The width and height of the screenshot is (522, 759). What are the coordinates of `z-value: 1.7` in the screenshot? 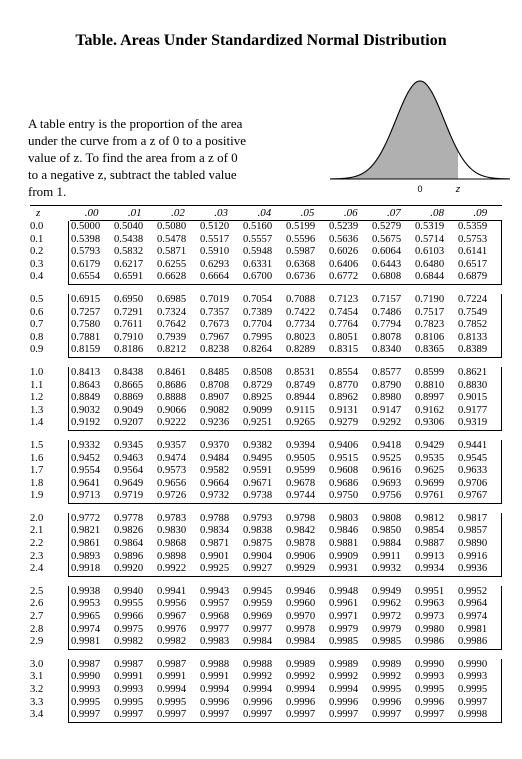 It's located at (37, 471).